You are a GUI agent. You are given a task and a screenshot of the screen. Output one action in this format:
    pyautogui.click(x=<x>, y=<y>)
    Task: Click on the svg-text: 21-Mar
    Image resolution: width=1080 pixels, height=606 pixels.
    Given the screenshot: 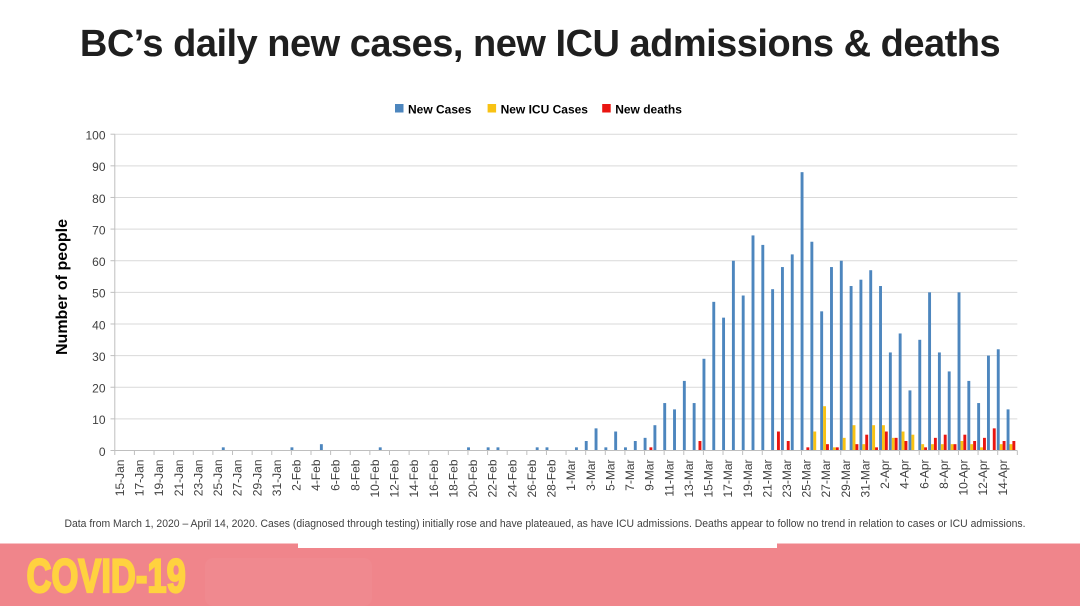 What is the action you would take?
    pyautogui.click(x=767, y=479)
    